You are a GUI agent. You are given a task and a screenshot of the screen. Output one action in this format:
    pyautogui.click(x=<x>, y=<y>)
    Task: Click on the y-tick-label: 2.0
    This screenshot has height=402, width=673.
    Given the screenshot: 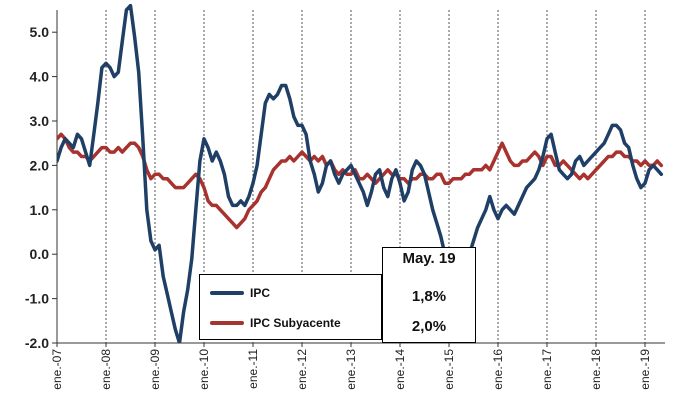 What is the action you would take?
    pyautogui.click(x=40, y=165)
    